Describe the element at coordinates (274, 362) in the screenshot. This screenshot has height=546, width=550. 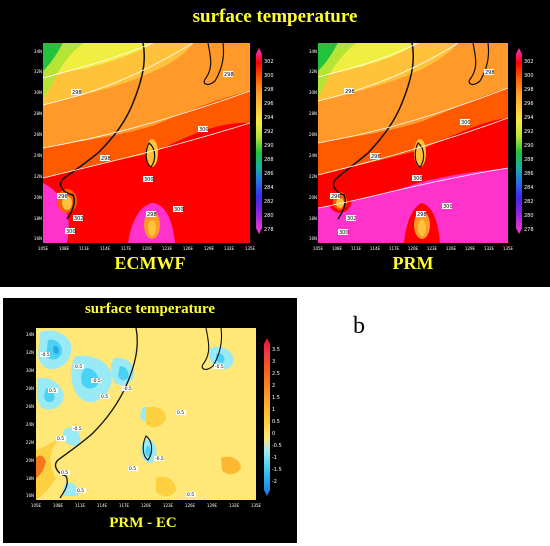
I see `colorbar-tick: 3` at that location.